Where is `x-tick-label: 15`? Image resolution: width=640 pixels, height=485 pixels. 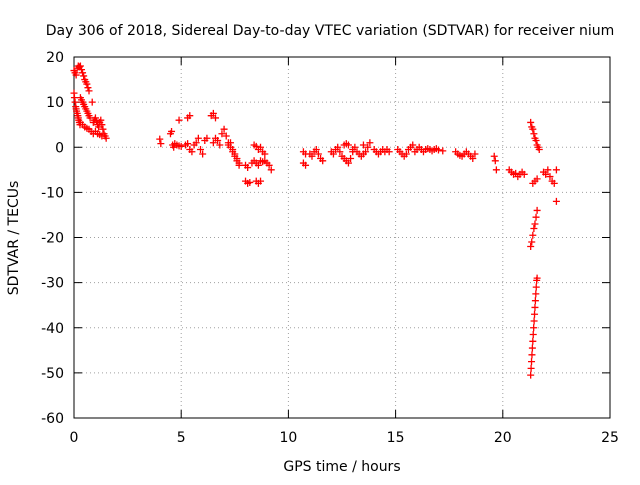 x-tick-label: 15 is located at coordinates (396, 438).